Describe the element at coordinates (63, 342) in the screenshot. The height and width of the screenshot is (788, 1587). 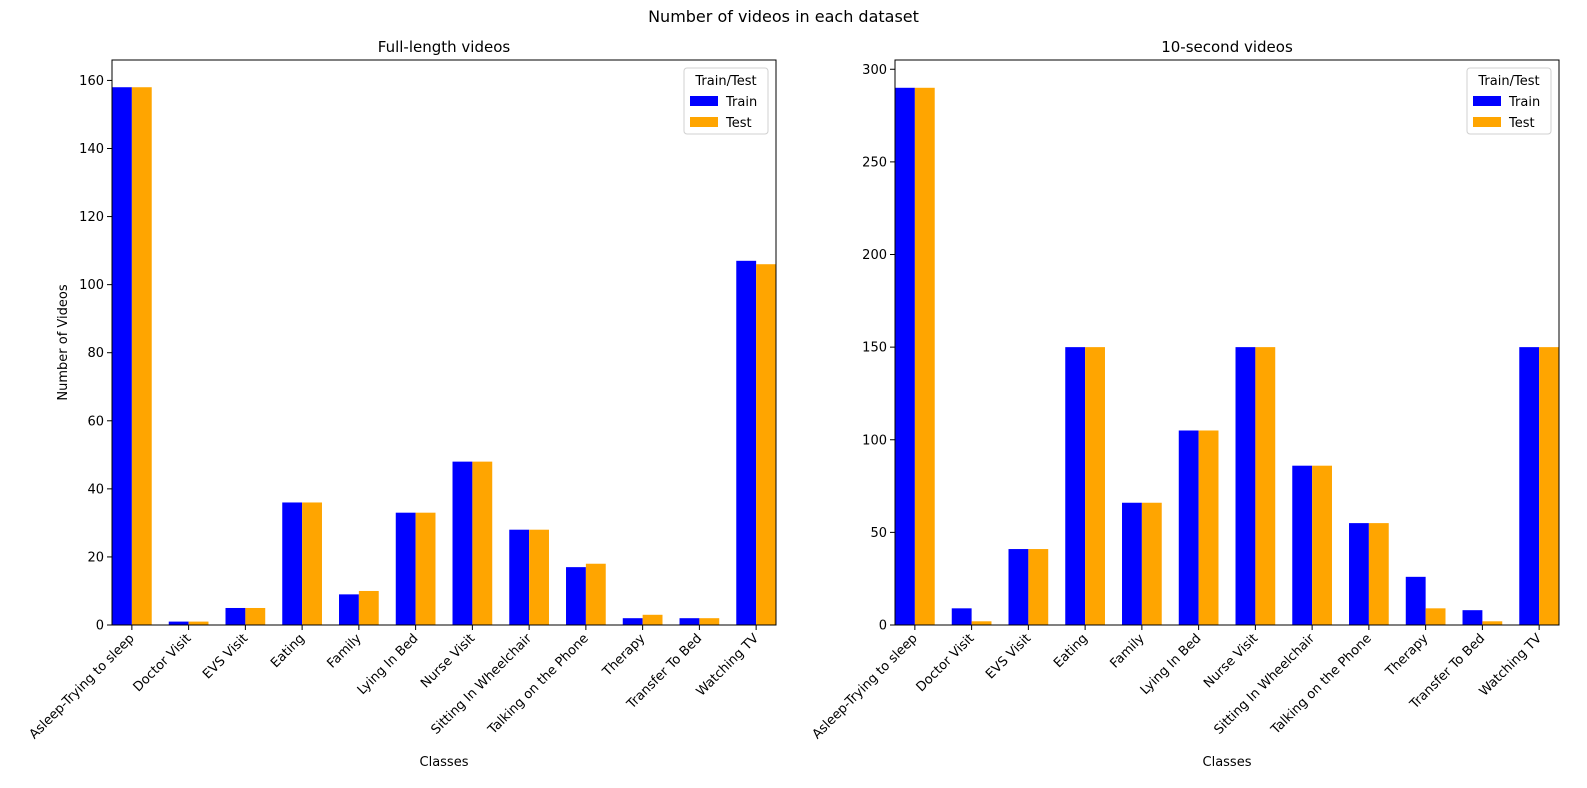
I see `y-axis-label: Number of Videos` at that location.